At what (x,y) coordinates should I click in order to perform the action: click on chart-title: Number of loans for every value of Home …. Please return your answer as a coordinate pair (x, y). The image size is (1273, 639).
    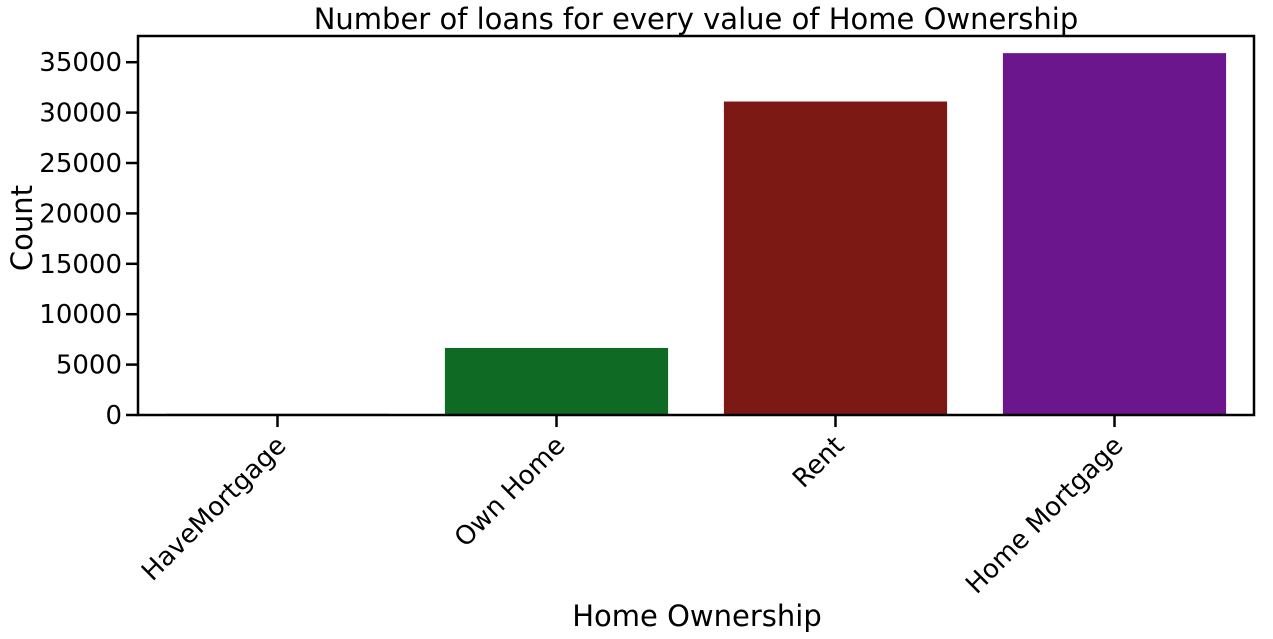
    Looking at the image, I should click on (696, 19).